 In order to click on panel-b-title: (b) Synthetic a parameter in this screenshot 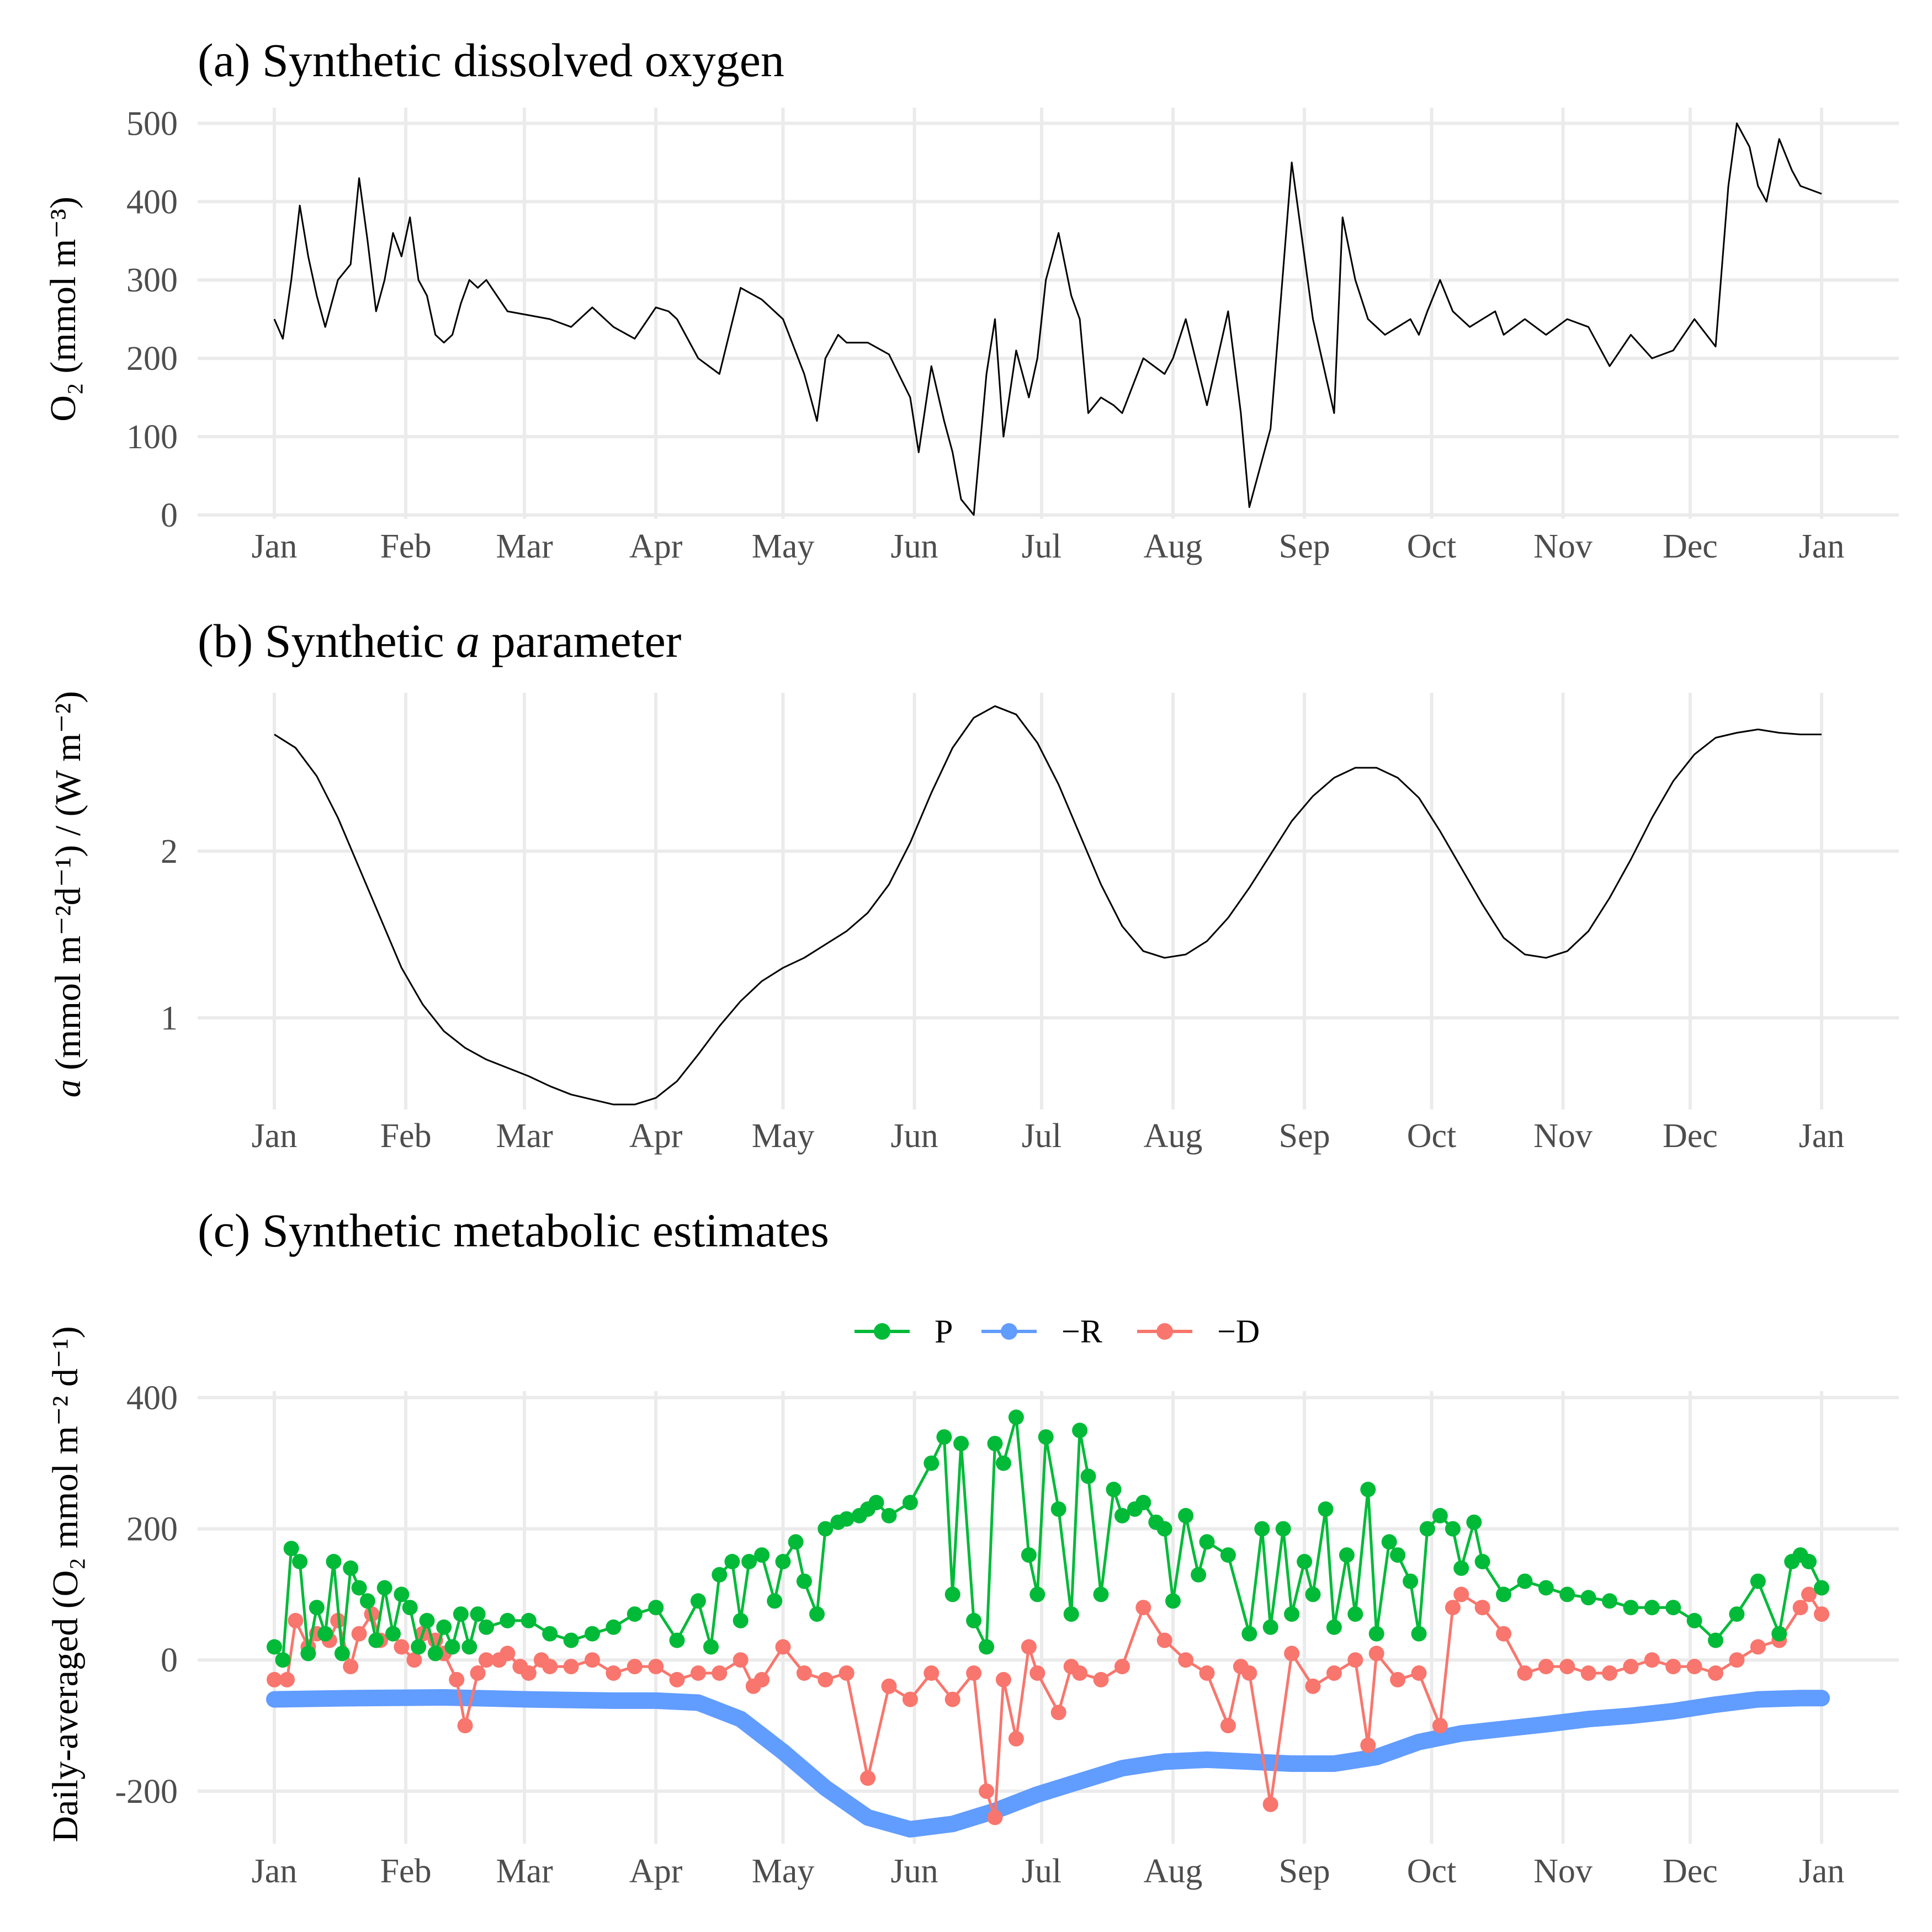, I will do `click(440, 641)`.